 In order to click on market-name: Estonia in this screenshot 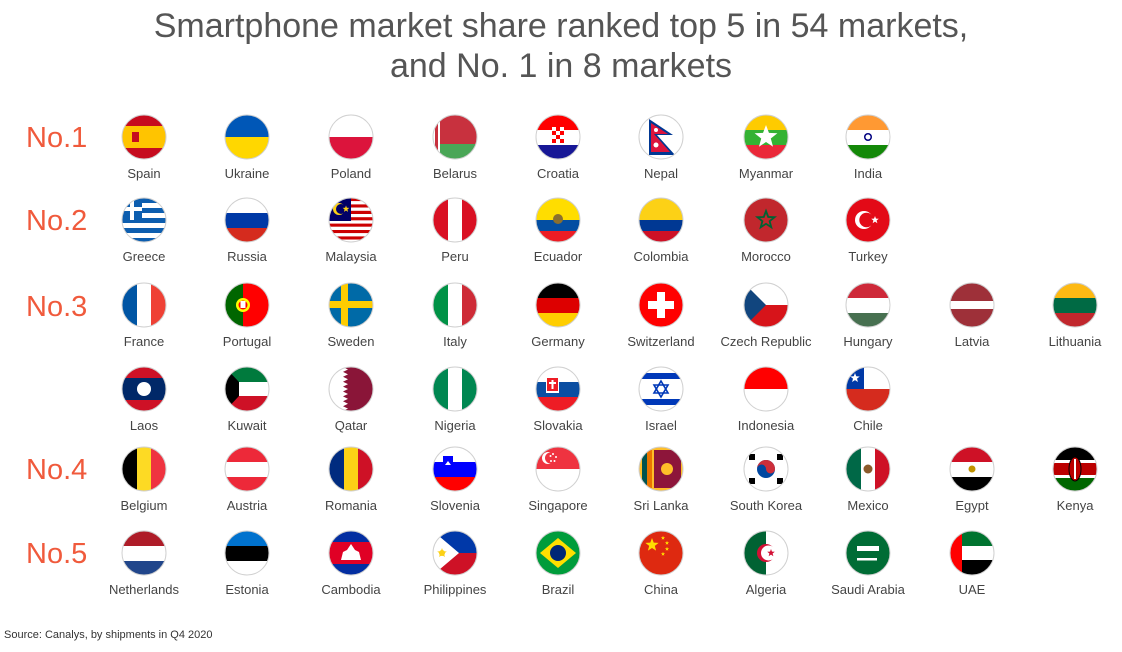, I will do `click(247, 589)`.